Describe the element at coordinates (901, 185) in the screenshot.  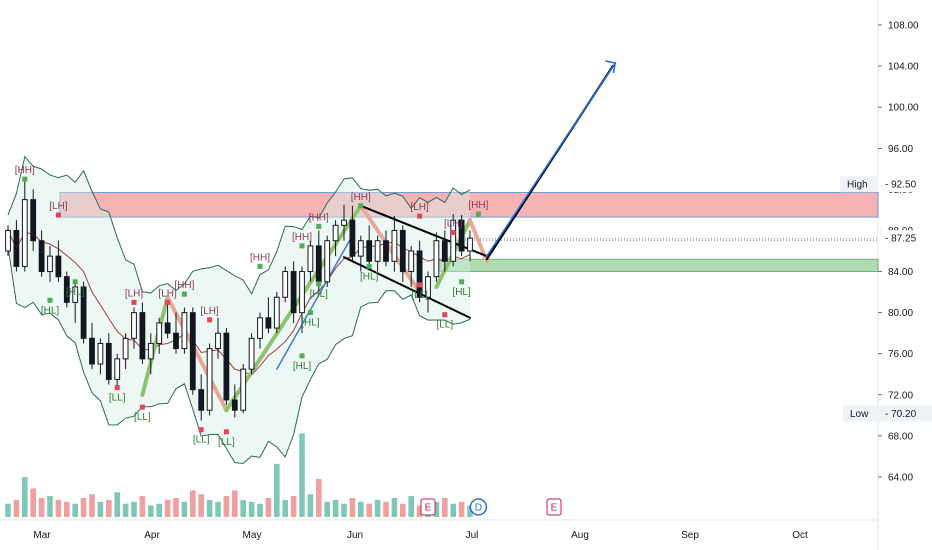
I see `high-value: - 92.50` at that location.